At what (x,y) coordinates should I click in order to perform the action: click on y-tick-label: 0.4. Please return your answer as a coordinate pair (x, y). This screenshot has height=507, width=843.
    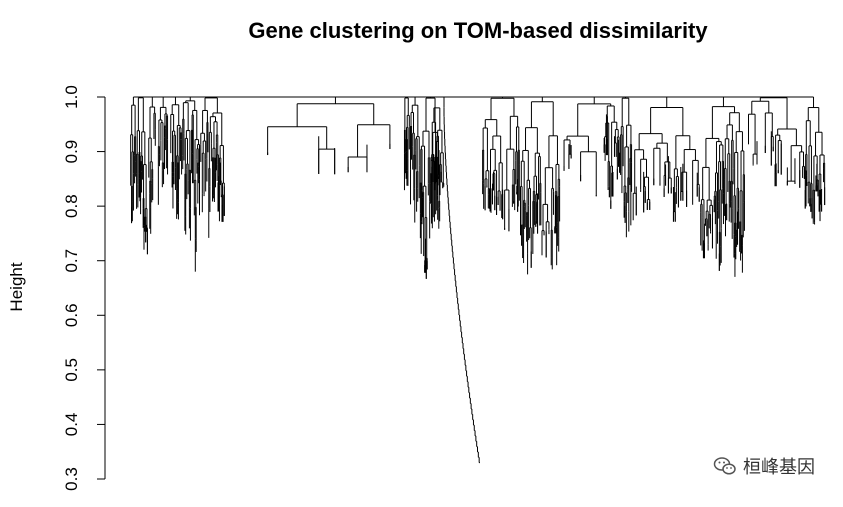
    Looking at the image, I should click on (71, 425).